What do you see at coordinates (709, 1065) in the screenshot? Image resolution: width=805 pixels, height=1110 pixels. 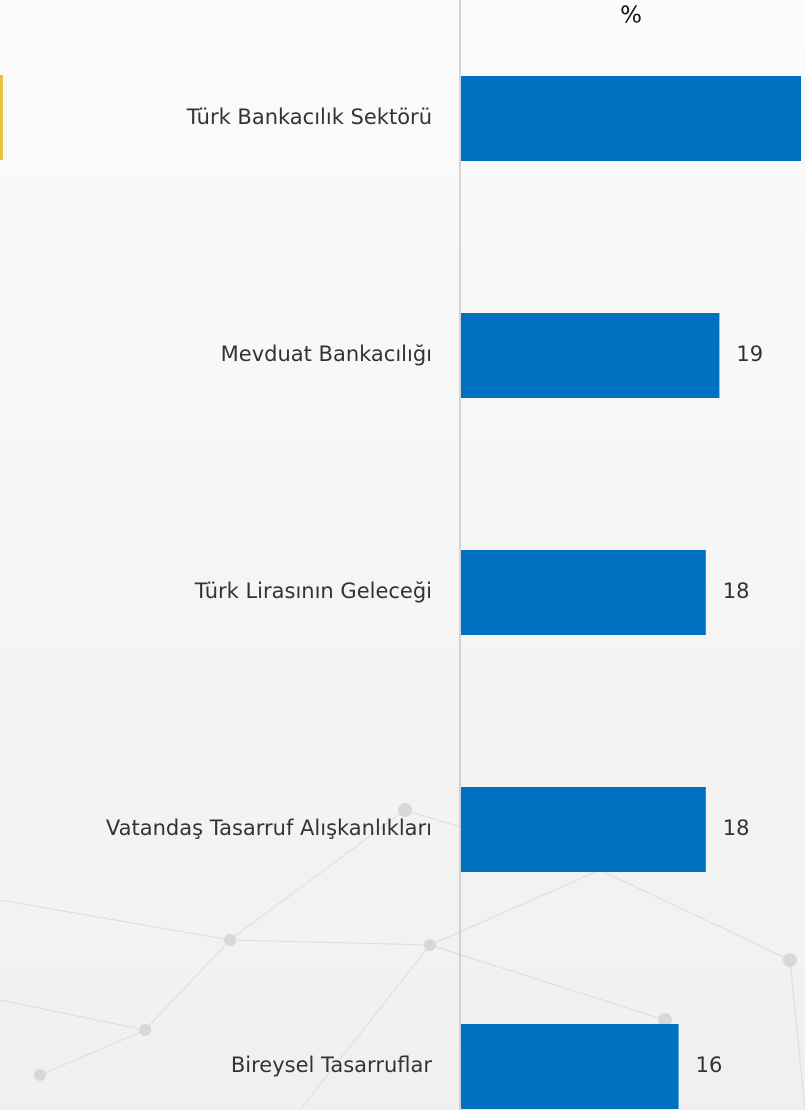 I see `value-label: 16` at bounding box center [709, 1065].